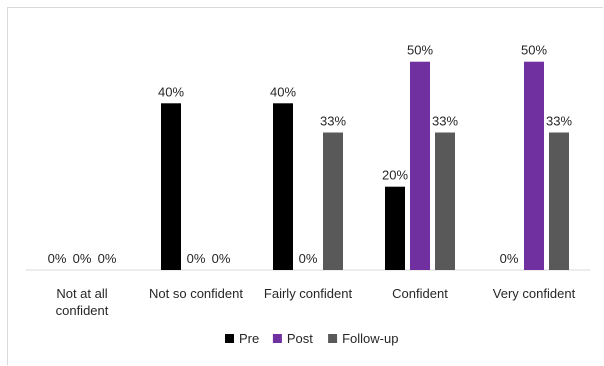 The image size is (604, 366). Describe the element at coordinates (420, 293) in the screenshot. I see `category-label: Confident` at that location.